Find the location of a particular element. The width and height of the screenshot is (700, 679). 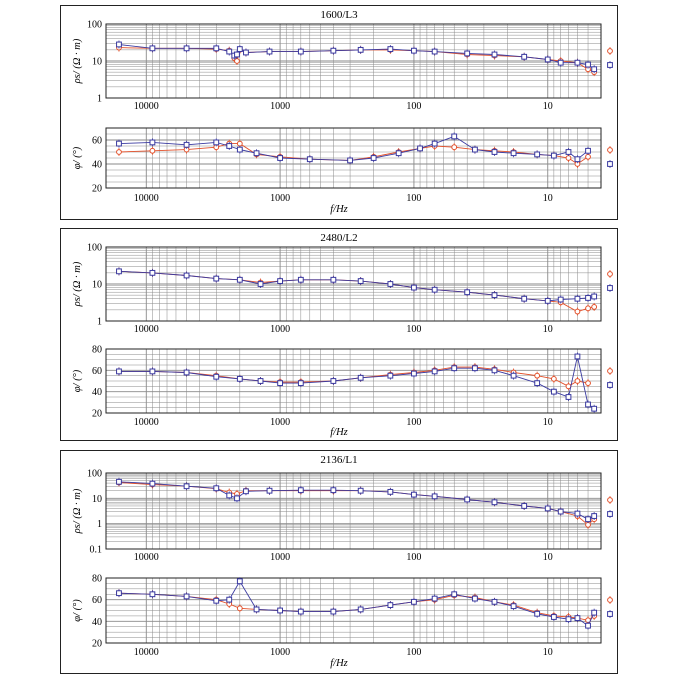

rho-ytick-label: 1 is located at coordinates (99, 322).